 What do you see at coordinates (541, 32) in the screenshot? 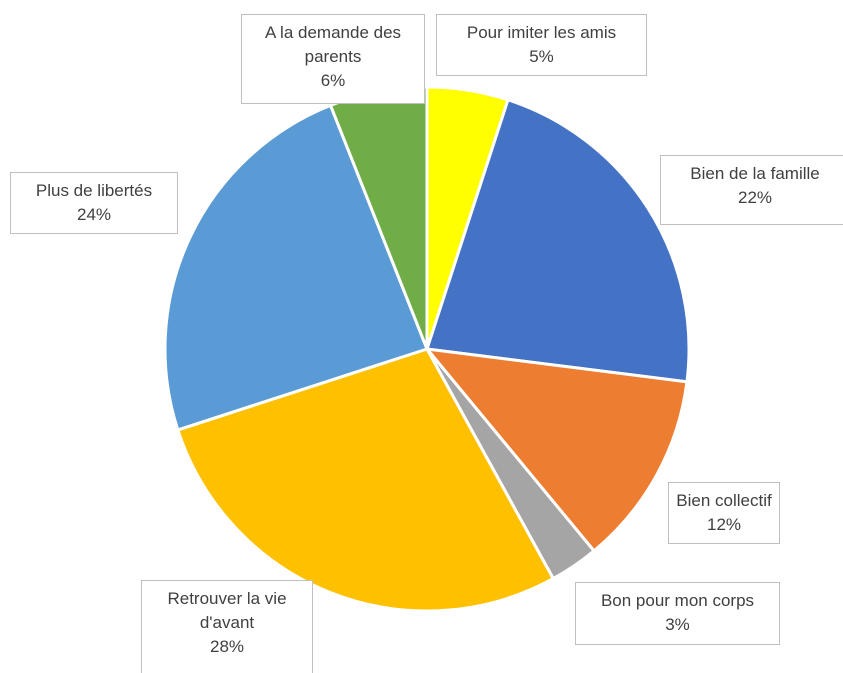
I see `category-label: Pour imiter les amis` at bounding box center [541, 32].